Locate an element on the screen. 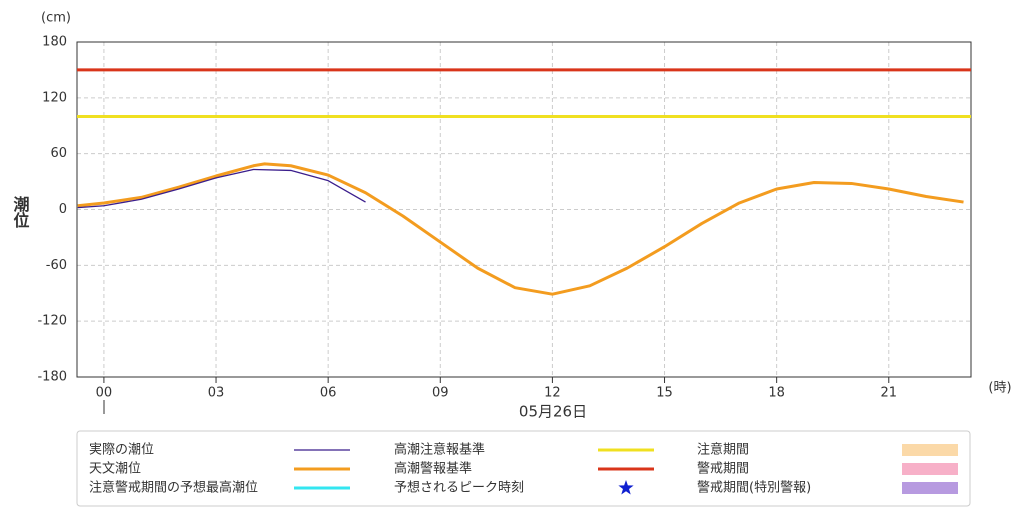 The height and width of the screenshot is (517, 1024). legend-label: 高潮警報基準 is located at coordinates (433, 469).